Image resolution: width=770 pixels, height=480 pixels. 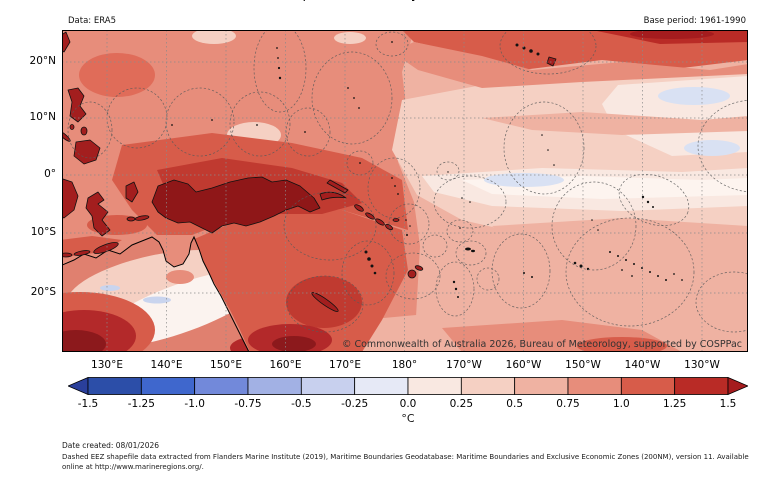 I want to click on lat-tick-label: 20°N, so click(x=42, y=61).